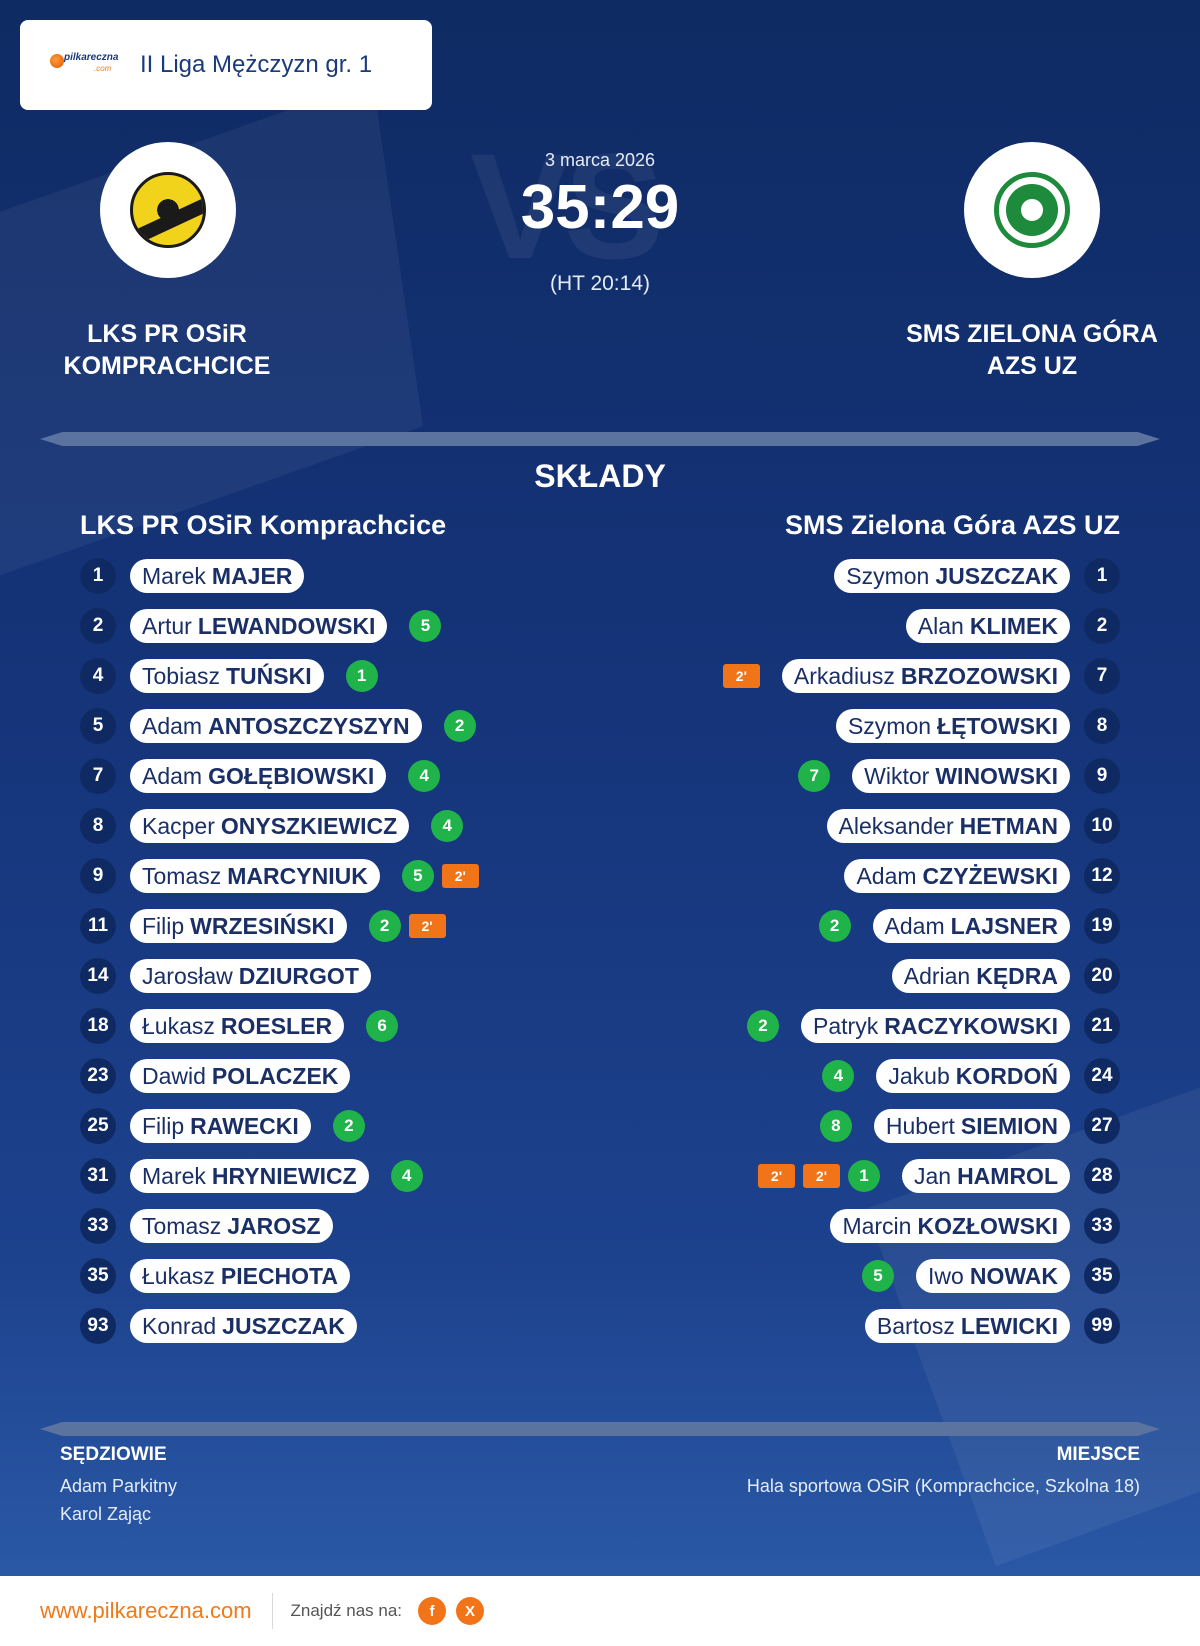 This screenshot has height=1646, width=1200. I want to click on player-first-name: Alan, so click(940, 625).